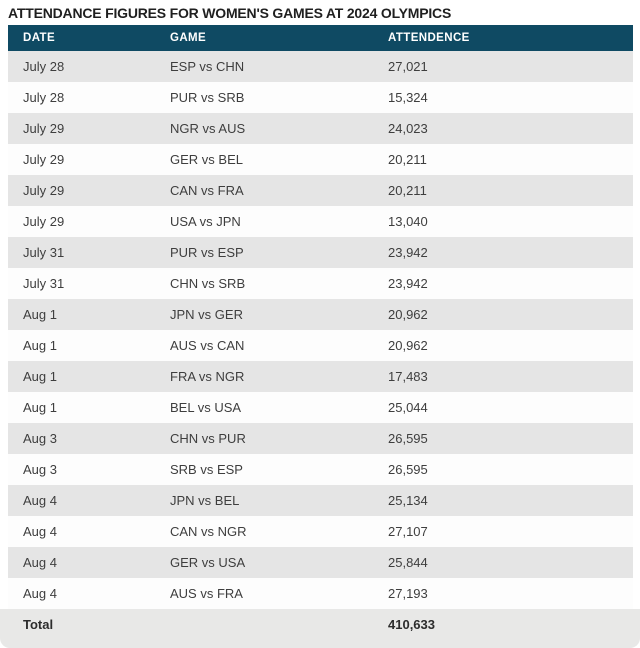  Describe the element at coordinates (320, 97) in the screenshot. I see `table-row: July 28 PUR vs SRB 15,324` at that location.